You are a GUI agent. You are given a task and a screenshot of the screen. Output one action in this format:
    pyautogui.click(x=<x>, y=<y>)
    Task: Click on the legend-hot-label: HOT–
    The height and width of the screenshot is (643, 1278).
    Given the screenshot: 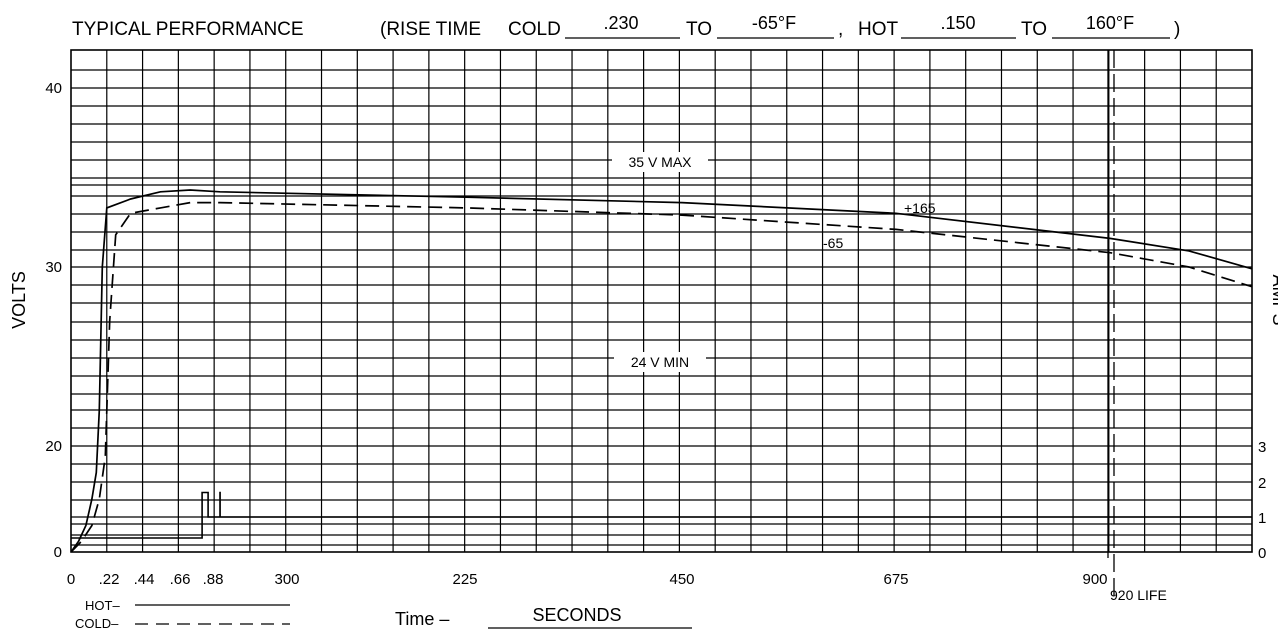 What is the action you would take?
    pyautogui.click(x=102, y=605)
    